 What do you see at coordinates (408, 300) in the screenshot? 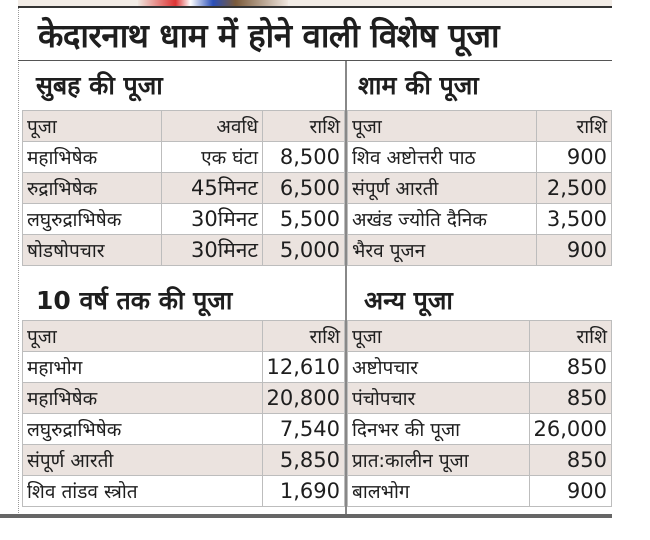
I see `other-heading: अन्य पूजा` at bounding box center [408, 300].